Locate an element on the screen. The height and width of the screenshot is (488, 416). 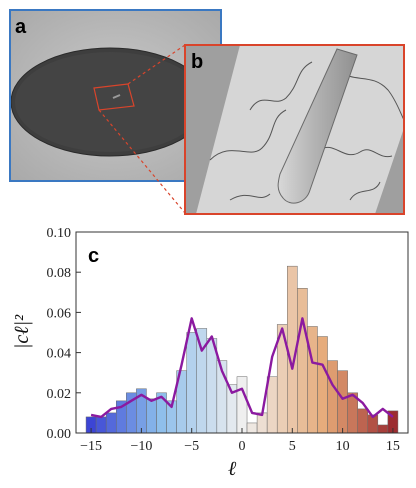
x-tick-label: −5 is located at coordinates (191, 446).